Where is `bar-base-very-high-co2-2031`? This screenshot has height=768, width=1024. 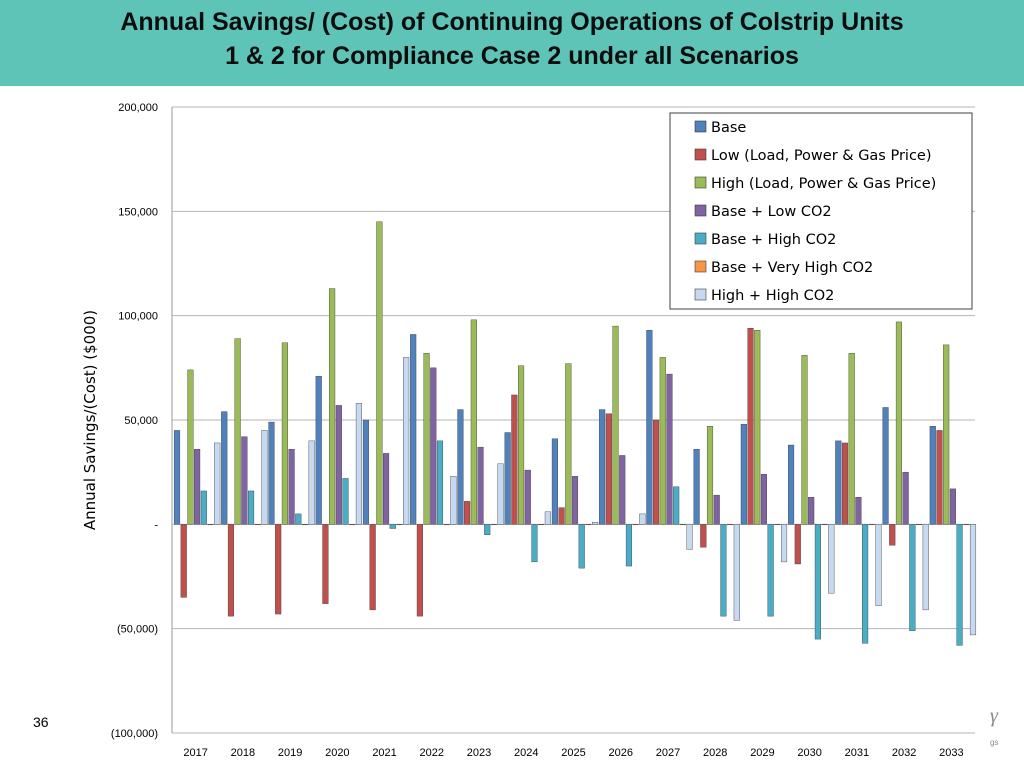
bar-base-very-high-co2-2031 is located at coordinates (871, 525).